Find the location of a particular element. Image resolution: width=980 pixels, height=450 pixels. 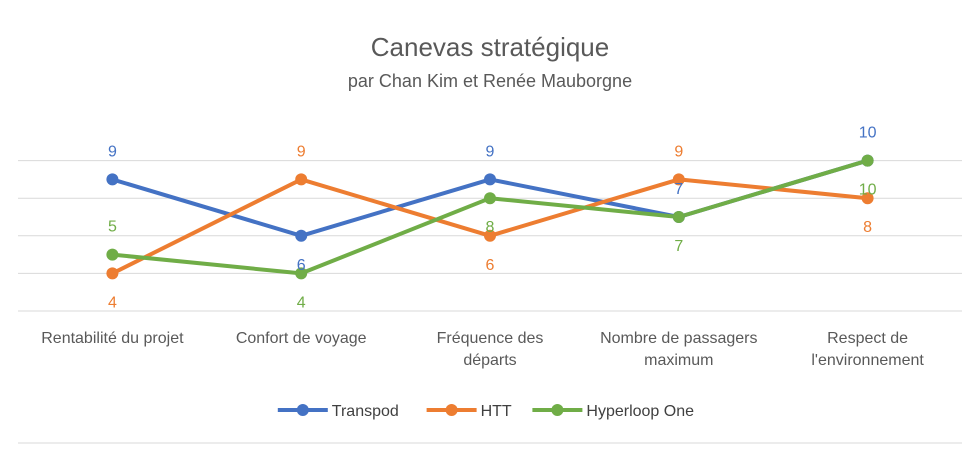

legend-label: Hyperloop One is located at coordinates (640, 411).